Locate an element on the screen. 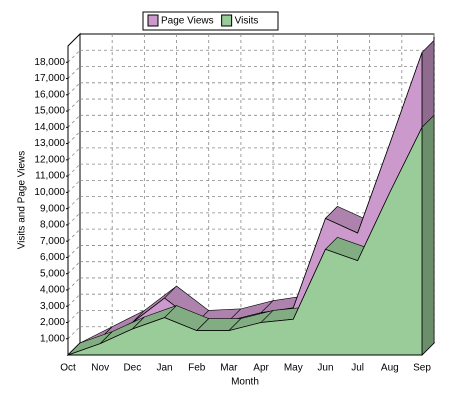  legend-box is located at coordinates (210, 21).